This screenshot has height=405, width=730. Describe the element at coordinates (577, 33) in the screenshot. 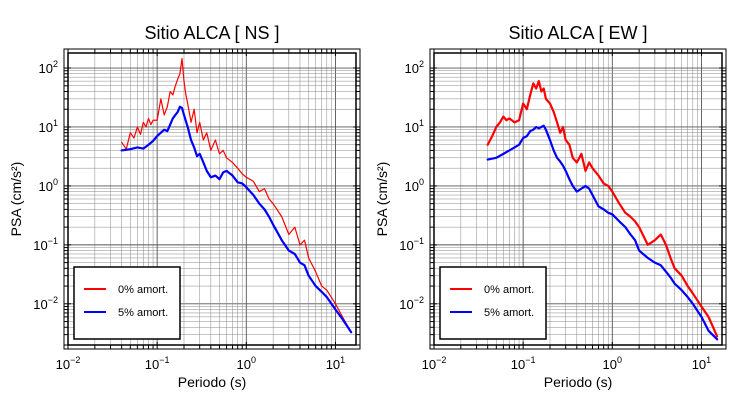

I see `chart-title: Sitio ALCA [ EW ]` at that location.